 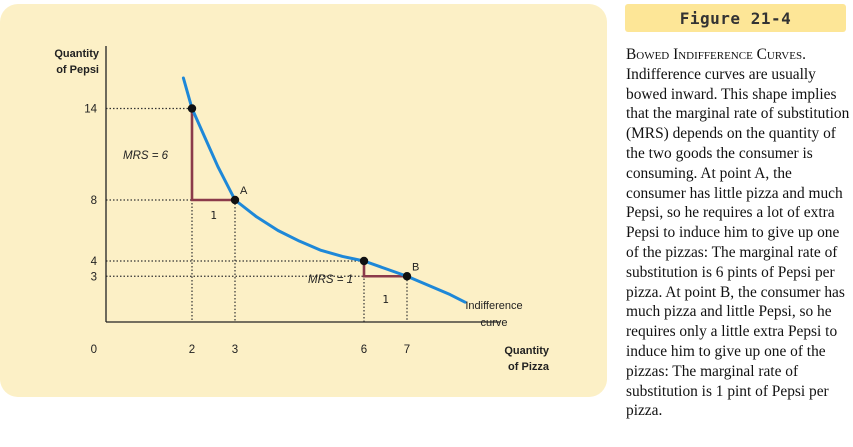 What do you see at coordinates (213, 215) in the screenshot?
I see `step-label-a: 1` at bounding box center [213, 215].